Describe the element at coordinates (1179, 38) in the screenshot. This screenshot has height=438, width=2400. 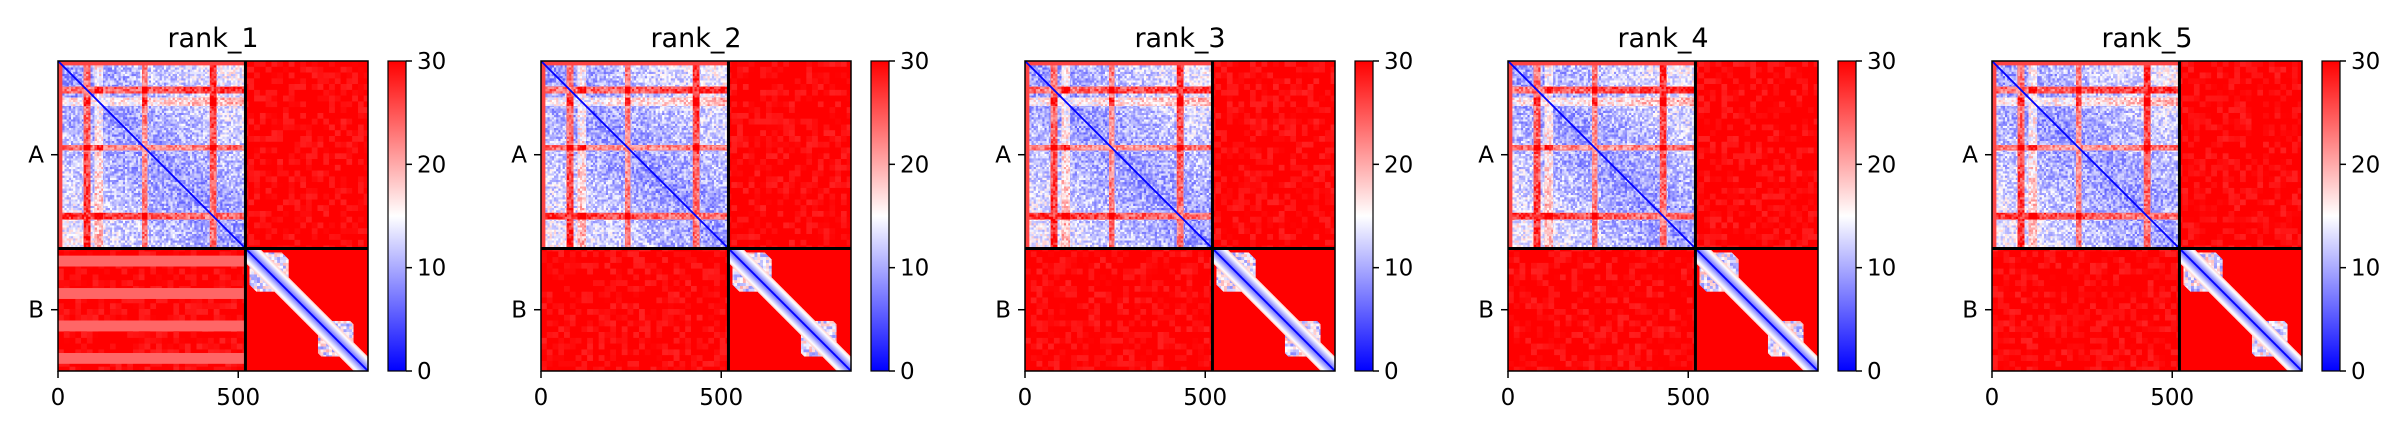
I see `panel-title: rank_3` at that location.